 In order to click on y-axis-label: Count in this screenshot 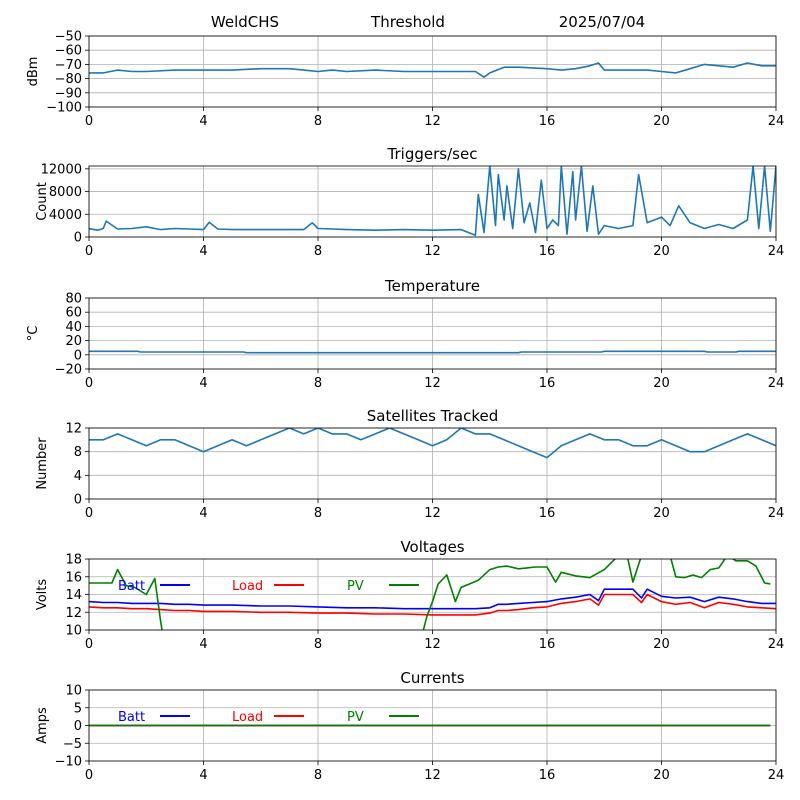, I will do `click(42, 201)`.